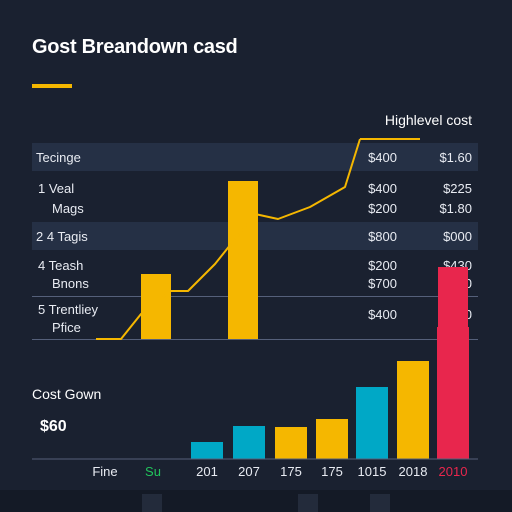 Image resolution: width=512 pixels, height=512 pixels. What do you see at coordinates (428, 120) in the screenshot?
I see `table-header: Highlevel cost` at bounding box center [428, 120].